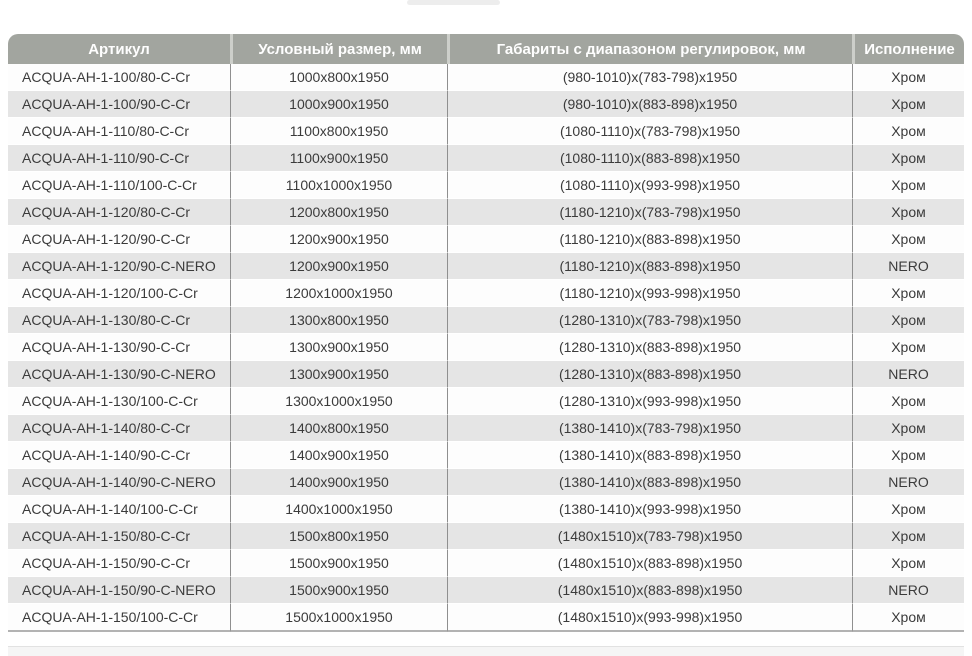 This screenshot has width=972, height=656. I want to click on cell-dimensions: (980-1010)x(883-898)x1950, so click(649, 104).